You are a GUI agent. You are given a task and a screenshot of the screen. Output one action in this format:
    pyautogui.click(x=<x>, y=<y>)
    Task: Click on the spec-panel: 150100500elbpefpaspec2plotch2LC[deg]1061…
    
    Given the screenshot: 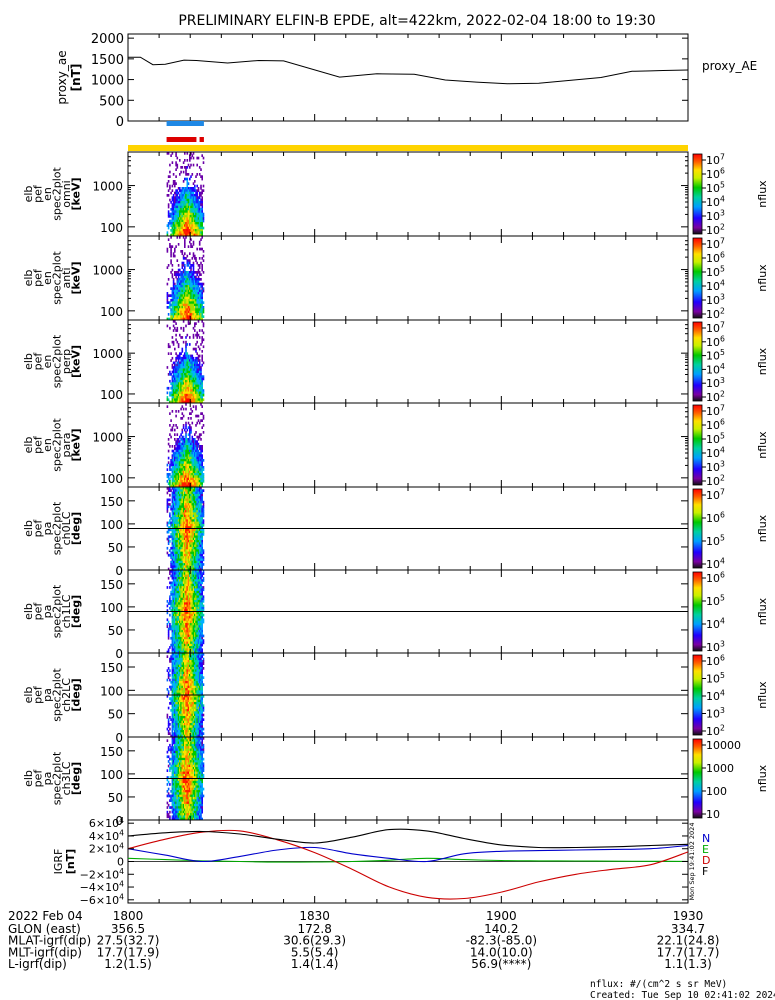 What is the action you would take?
    pyautogui.click(x=395, y=698)
    